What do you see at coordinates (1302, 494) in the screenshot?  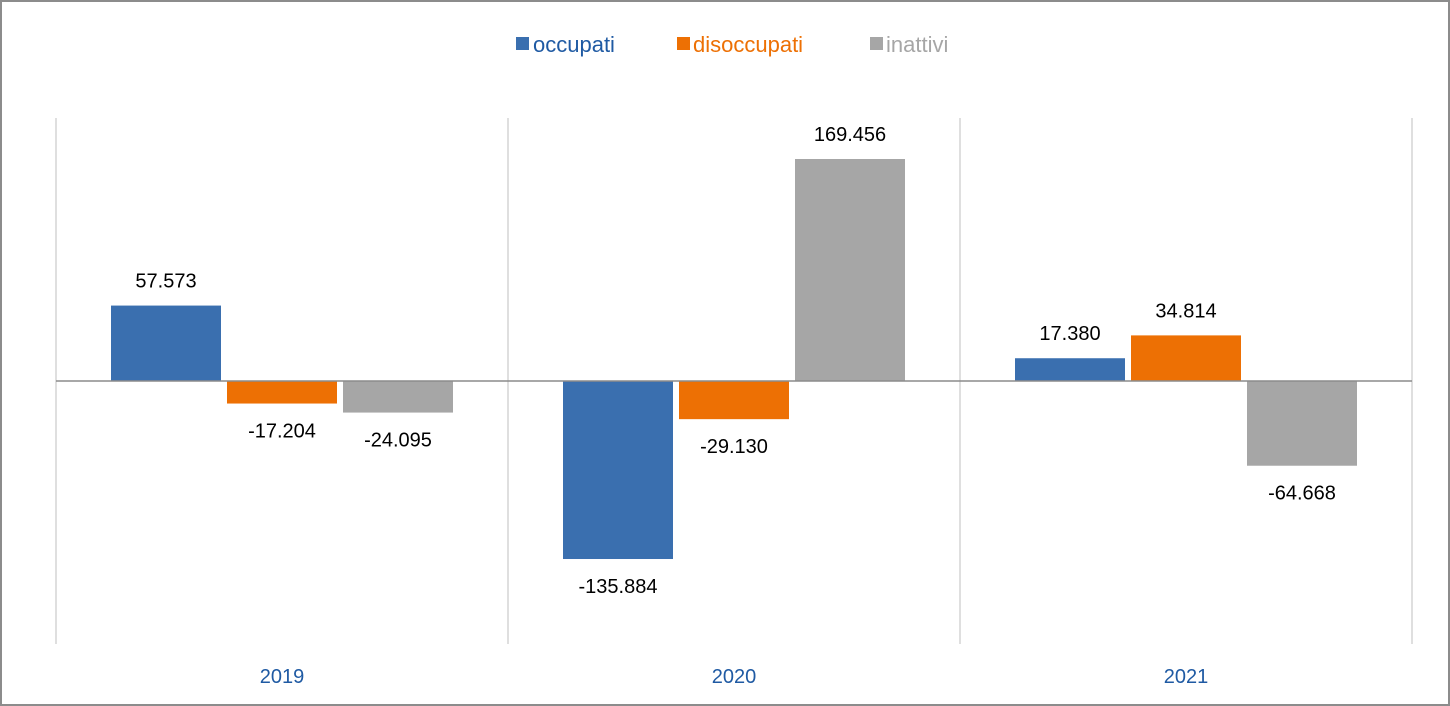 I see `data-label-inattivi-2021: -64.668` at bounding box center [1302, 494].